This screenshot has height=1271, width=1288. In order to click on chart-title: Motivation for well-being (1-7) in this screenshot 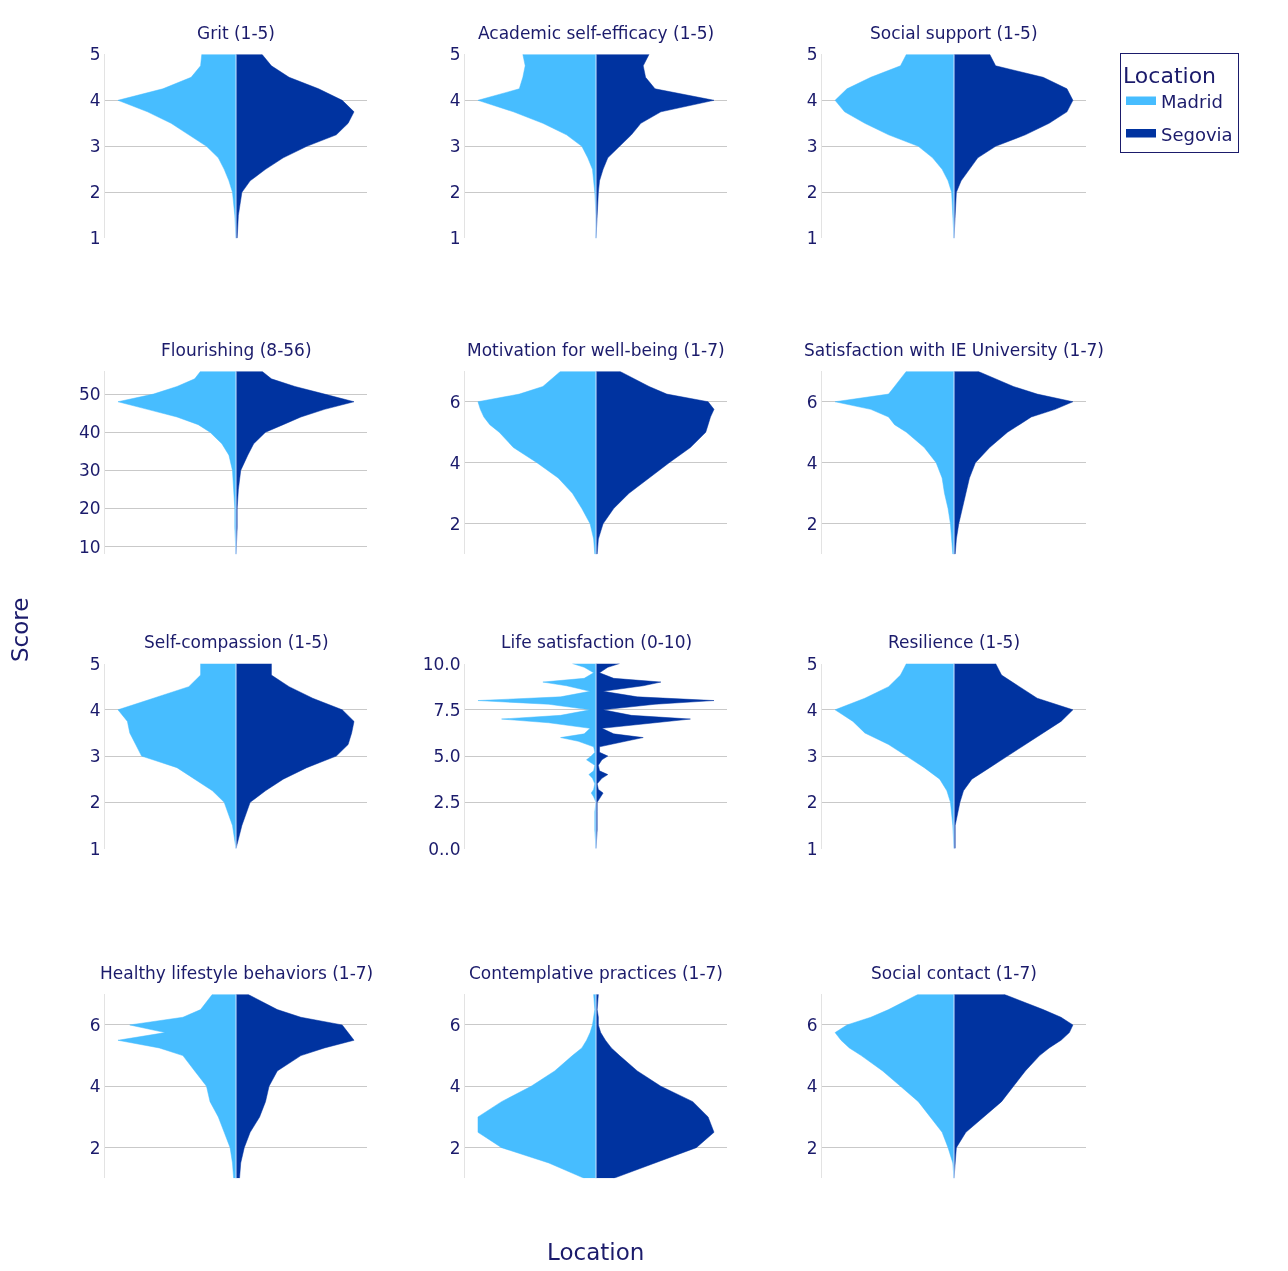, I will do `click(596, 350)`.